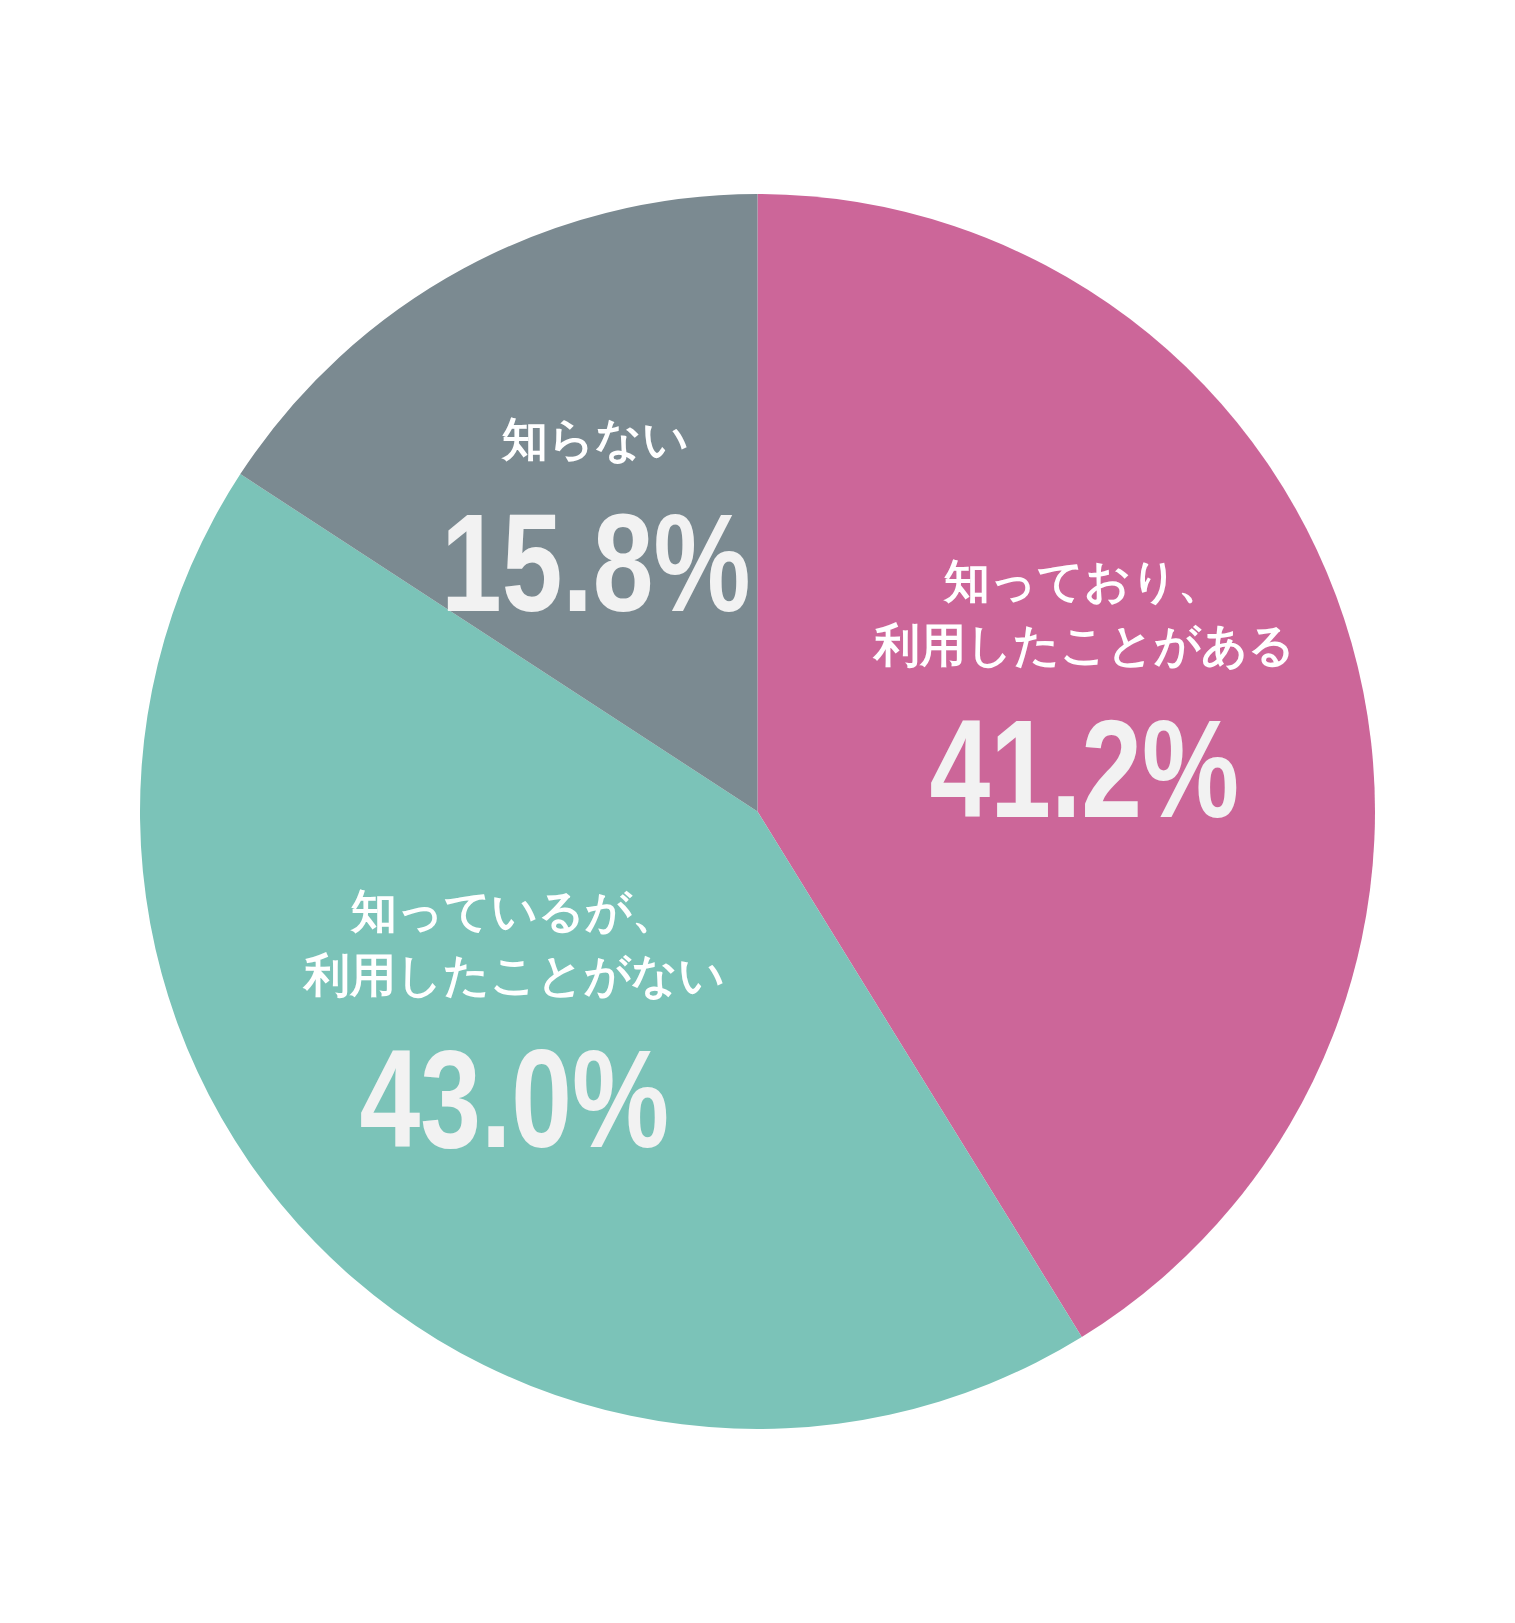 This screenshot has height=1623, width=1515. I want to click on slice-label: 知っており、利用したことがある, so click(1083, 612).